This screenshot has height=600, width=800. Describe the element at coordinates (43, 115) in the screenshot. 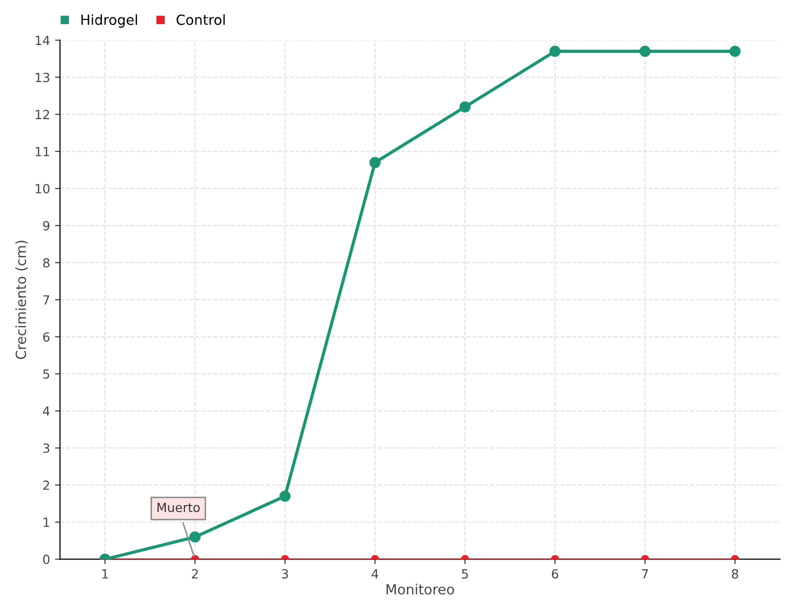

I see `y-tick-label: 12` at that location.